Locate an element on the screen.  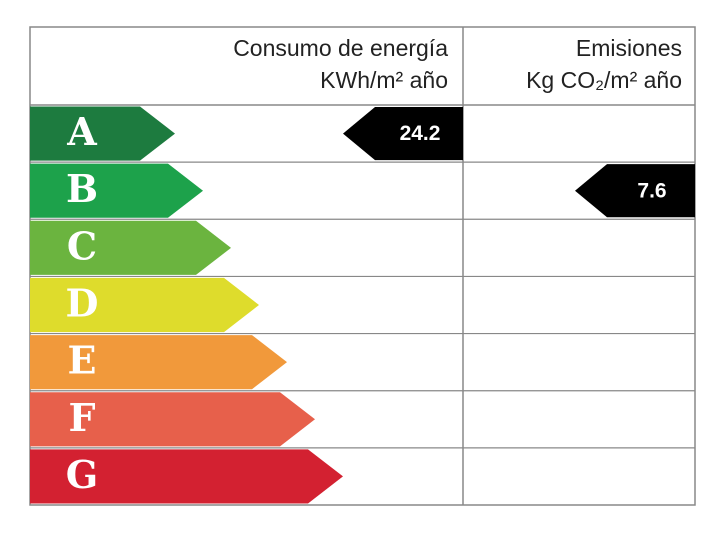
emissions-title: Emisiones is located at coordinates (629, 48).